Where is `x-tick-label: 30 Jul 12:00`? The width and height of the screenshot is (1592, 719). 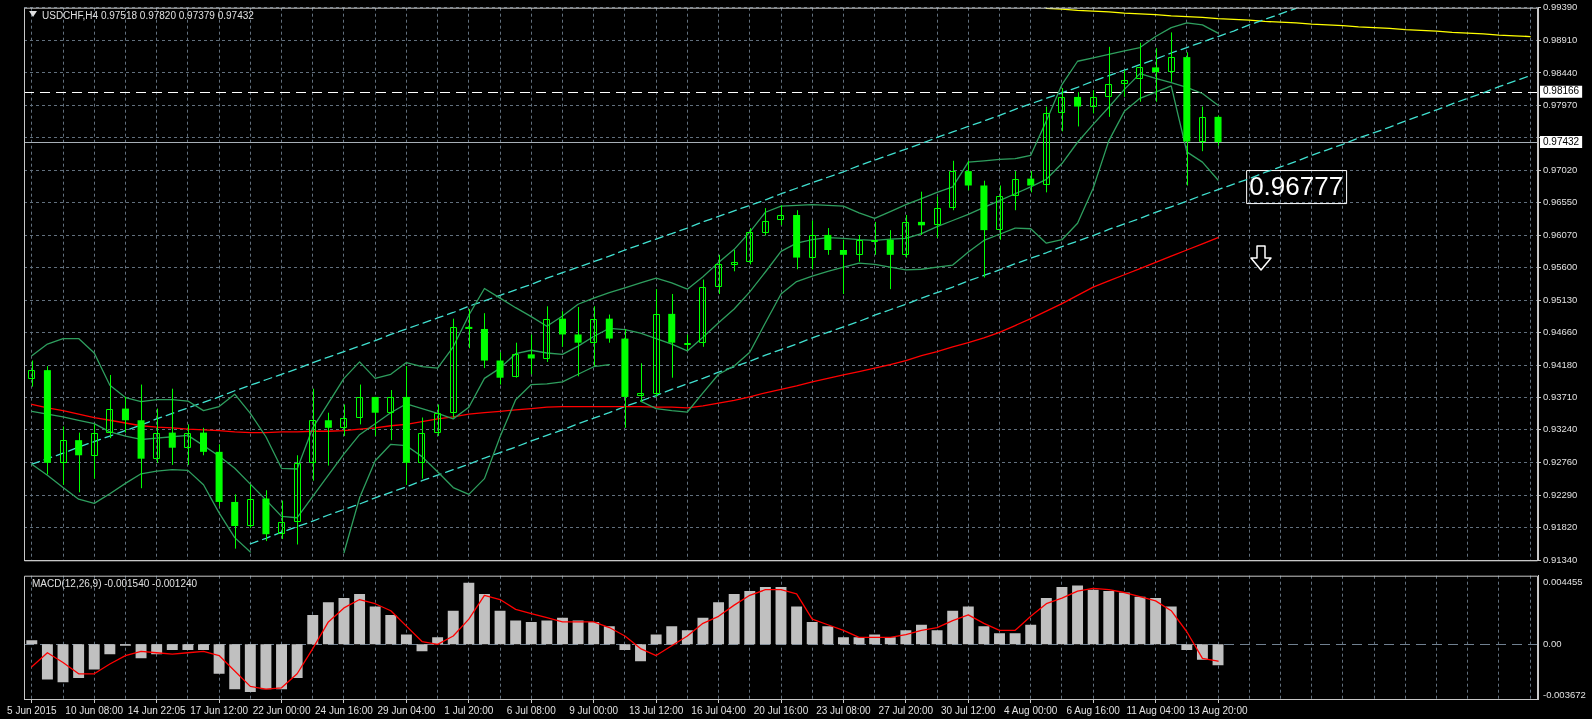 x-tick-label: 30 Jul 12:00 is located at coordinates (968, 710).